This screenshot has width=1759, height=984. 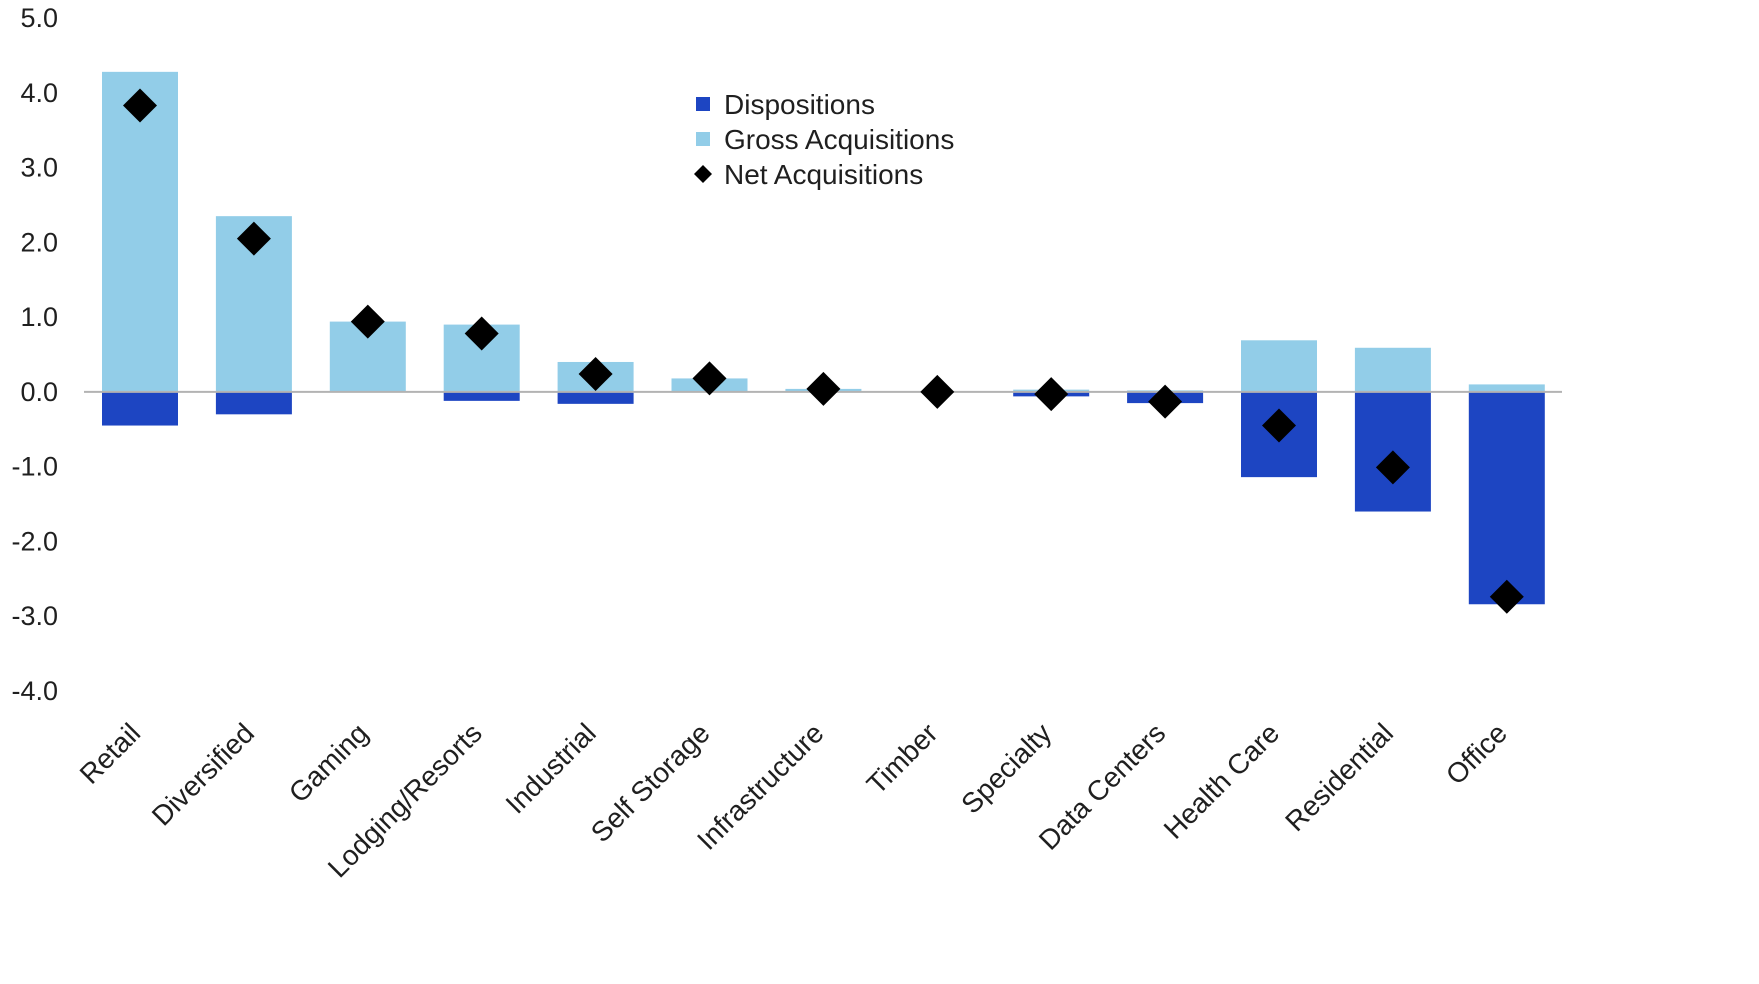 What do you see at coordinates (1476, 753) in the screenshot?
I see `x-tick-label-office: Office` at bounding box center [1476, 753].